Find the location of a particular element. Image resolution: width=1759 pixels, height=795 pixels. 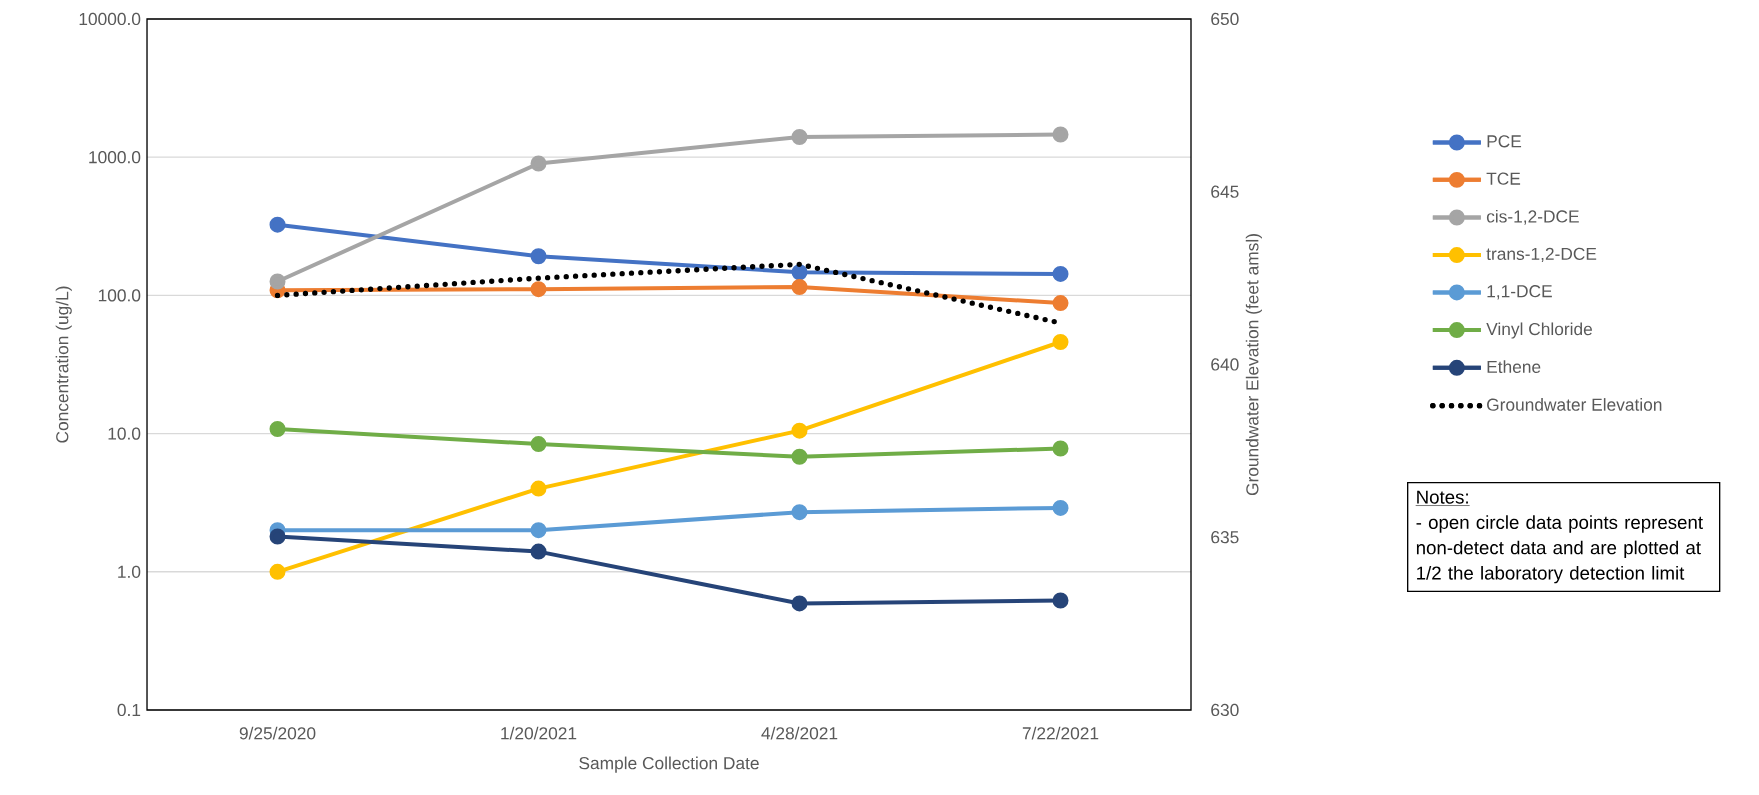

y-axis-title: Concentration (ug/L) is located at coordinates (63, 364).